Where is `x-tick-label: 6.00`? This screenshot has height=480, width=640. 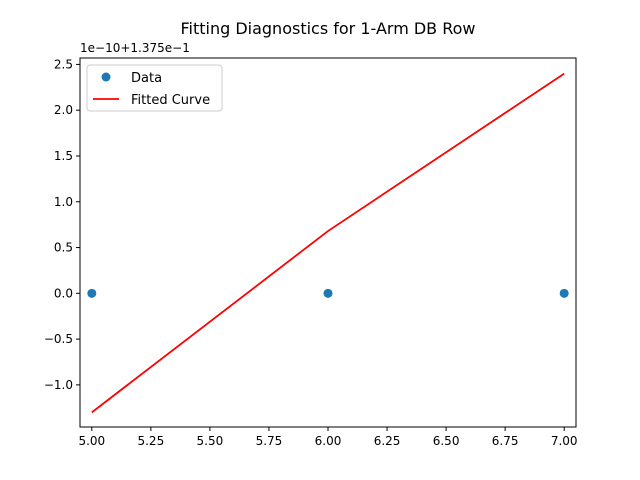 x-tick-label: 6.00 is located at coordinates (328, 441).